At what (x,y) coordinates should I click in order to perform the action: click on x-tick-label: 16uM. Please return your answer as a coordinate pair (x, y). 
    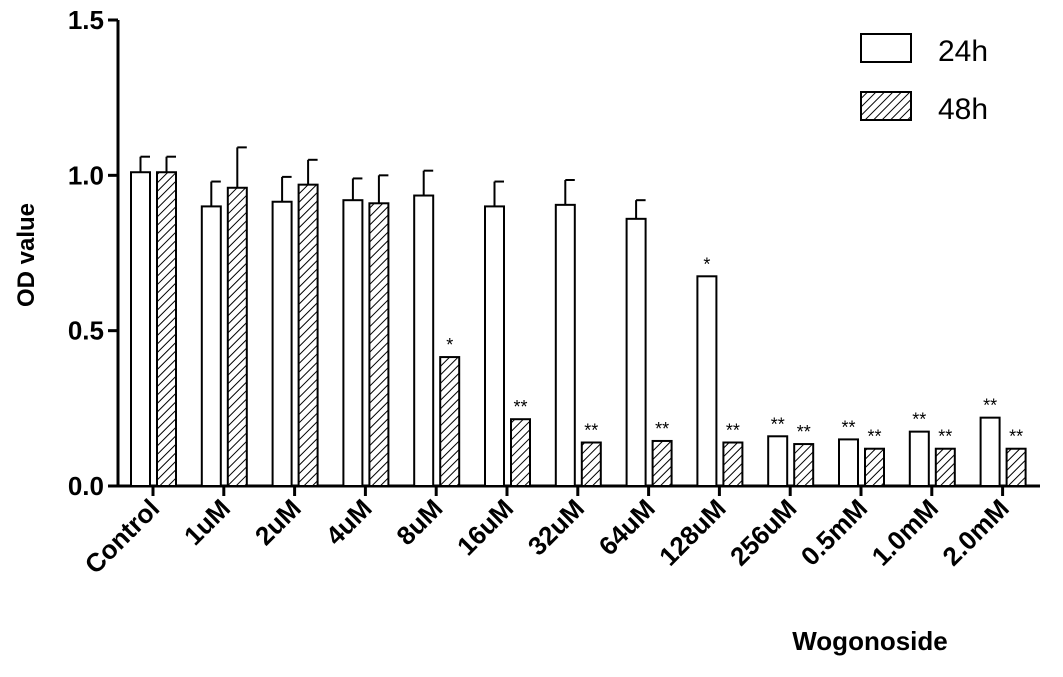
    Looking at the image, I should click on (485, 527).